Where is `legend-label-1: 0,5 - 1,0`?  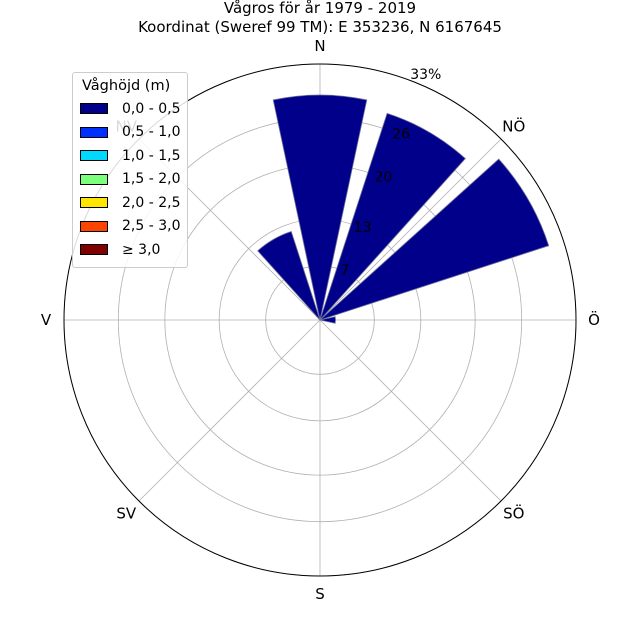 legend-label-1: 0,5 - 1,0 is located at coordinates (151, 132).